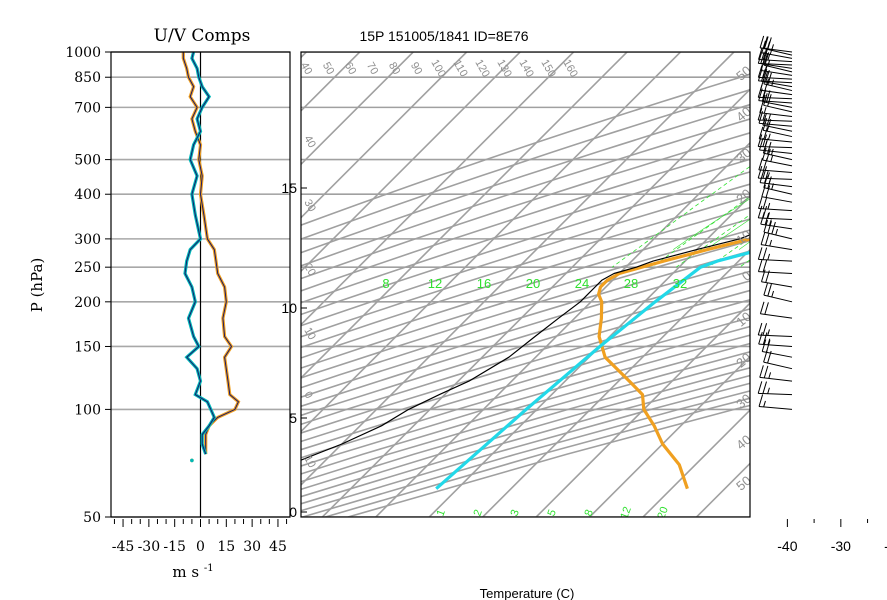 This screenshot has width=887, height=600. What do you see at coordinates (209, 568) in the screenshot?
I see `uv-x-axis-exponent: -1` at bounding box center [209, 568].